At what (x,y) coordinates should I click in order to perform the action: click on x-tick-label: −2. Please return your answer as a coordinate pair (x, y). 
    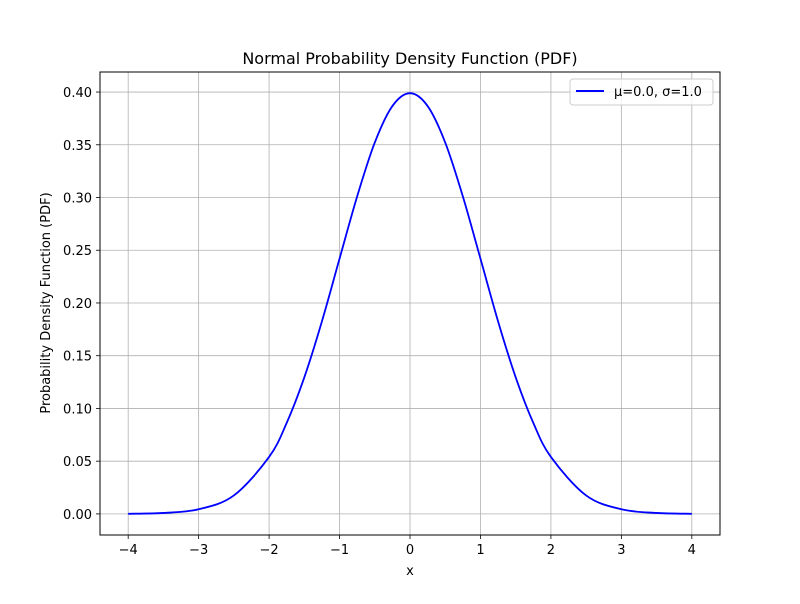
    Looking at the image, I should click on (269, 550).